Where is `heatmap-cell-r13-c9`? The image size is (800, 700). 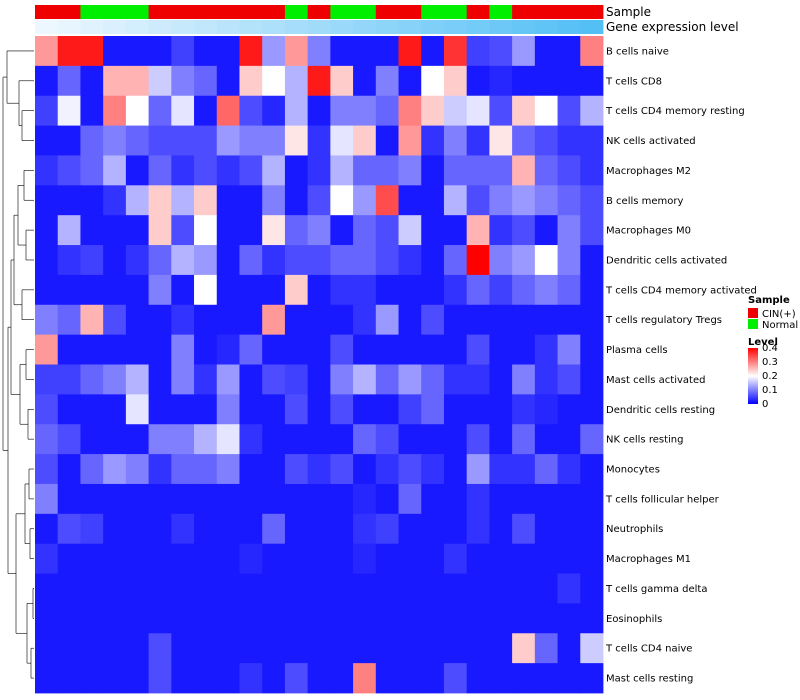
heatmap-cell-r13-c9 is located at coordinates (251, 439).